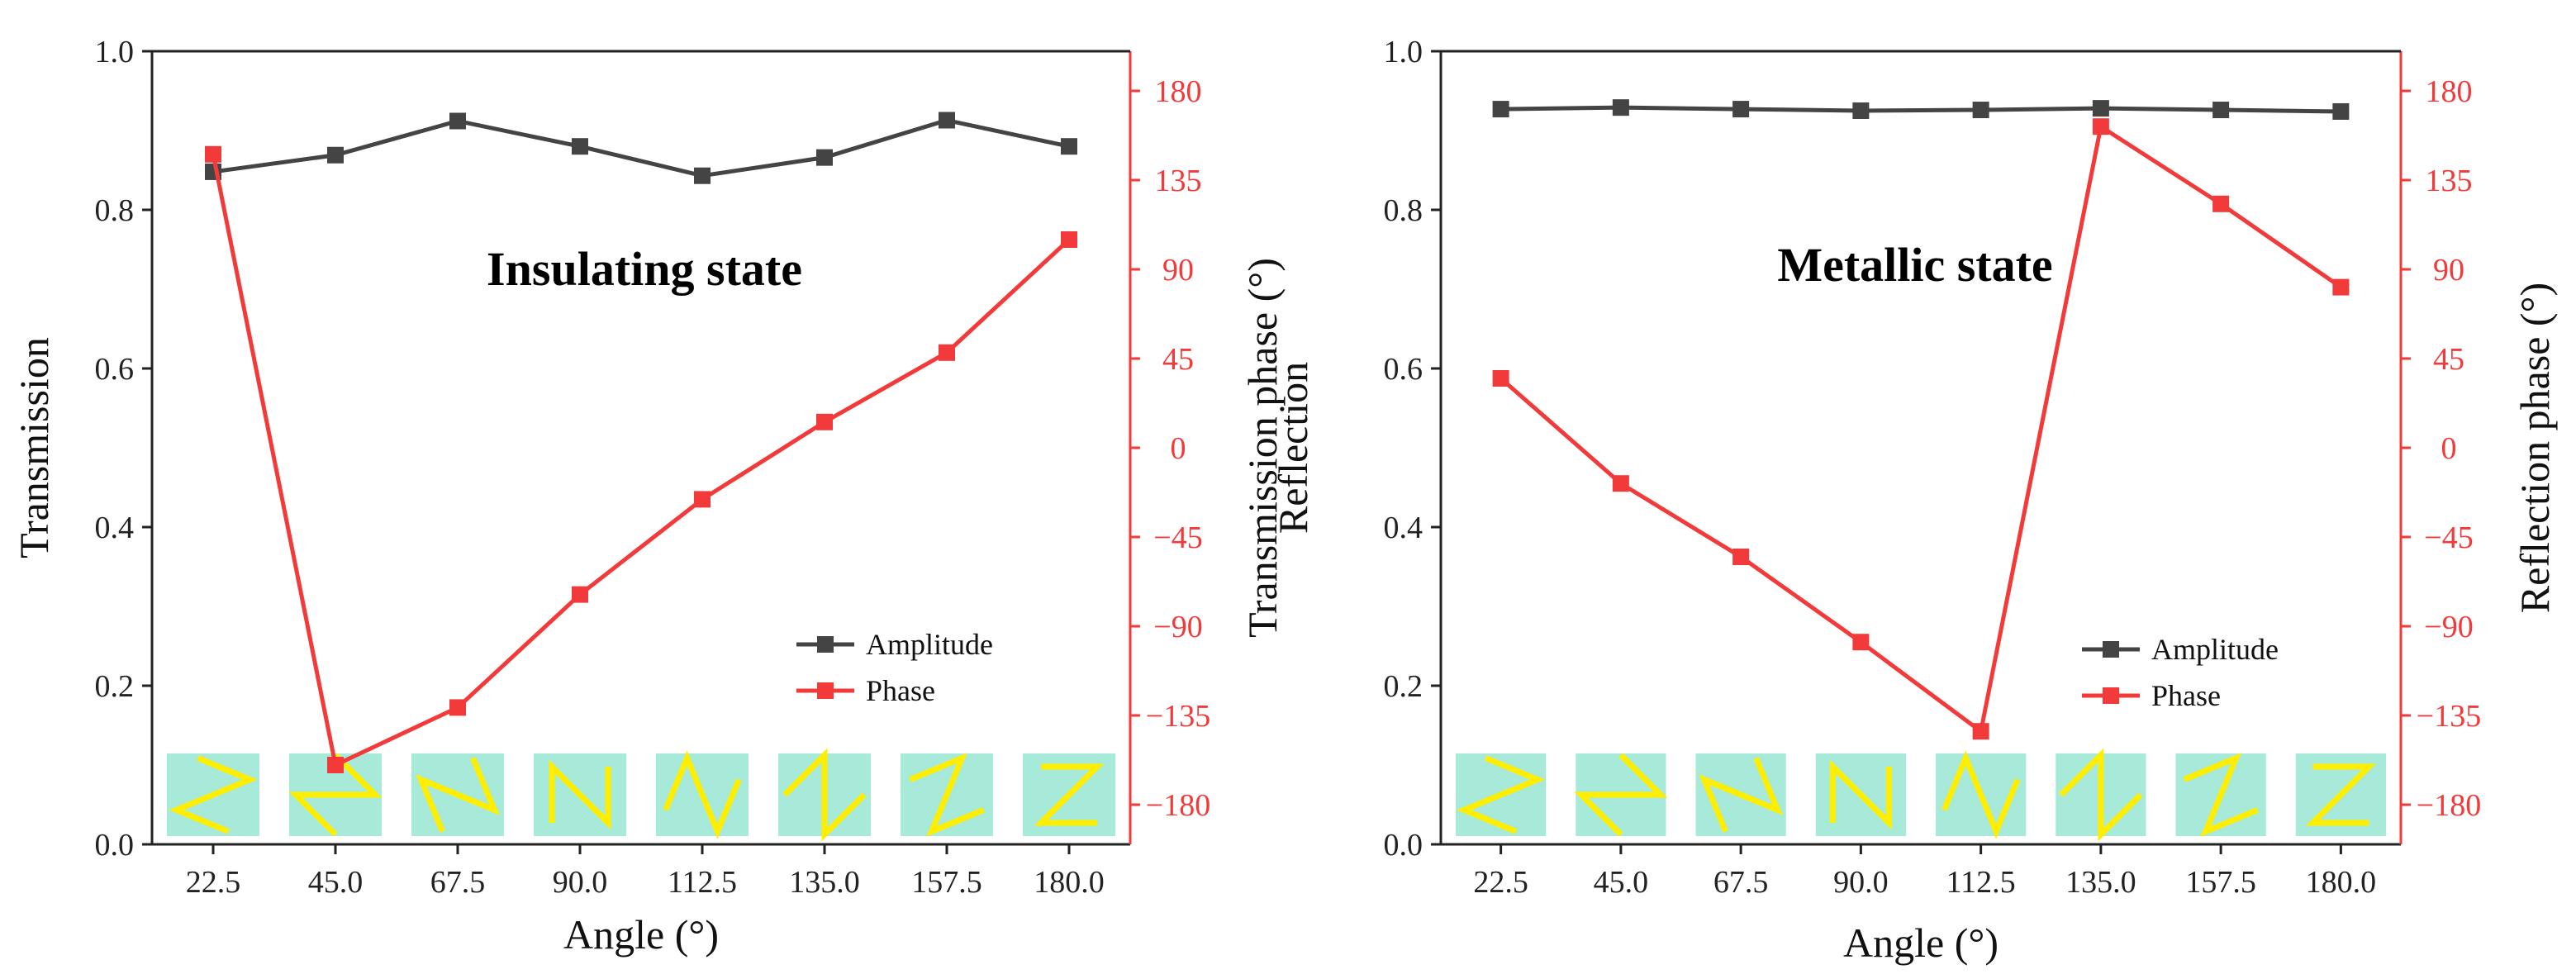 The image size is (2576, 979). What do you see at coordinates (2535, 448) in the screenshot?
I see `y2-axis-title: Reflection phase (°)` at bounding box center [2535, 448].